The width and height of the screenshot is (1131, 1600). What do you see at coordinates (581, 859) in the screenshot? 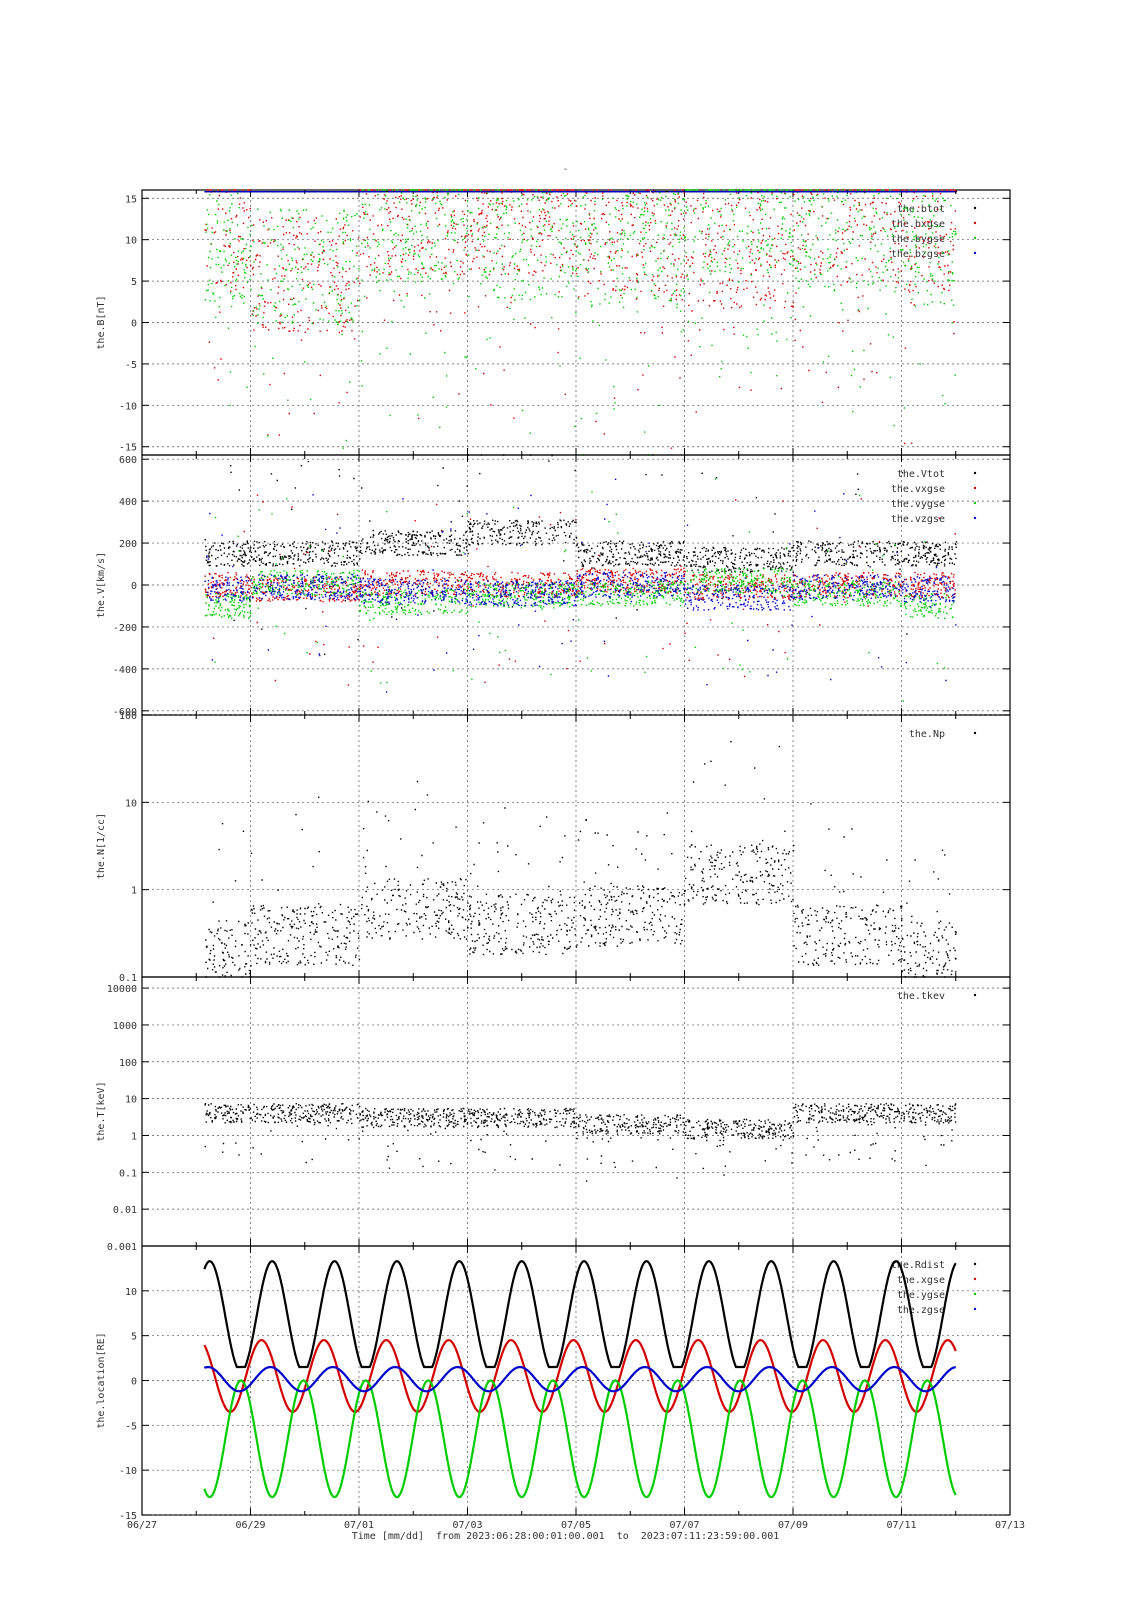
I see `series-points-the.Np` at bounding box center [581, 859].